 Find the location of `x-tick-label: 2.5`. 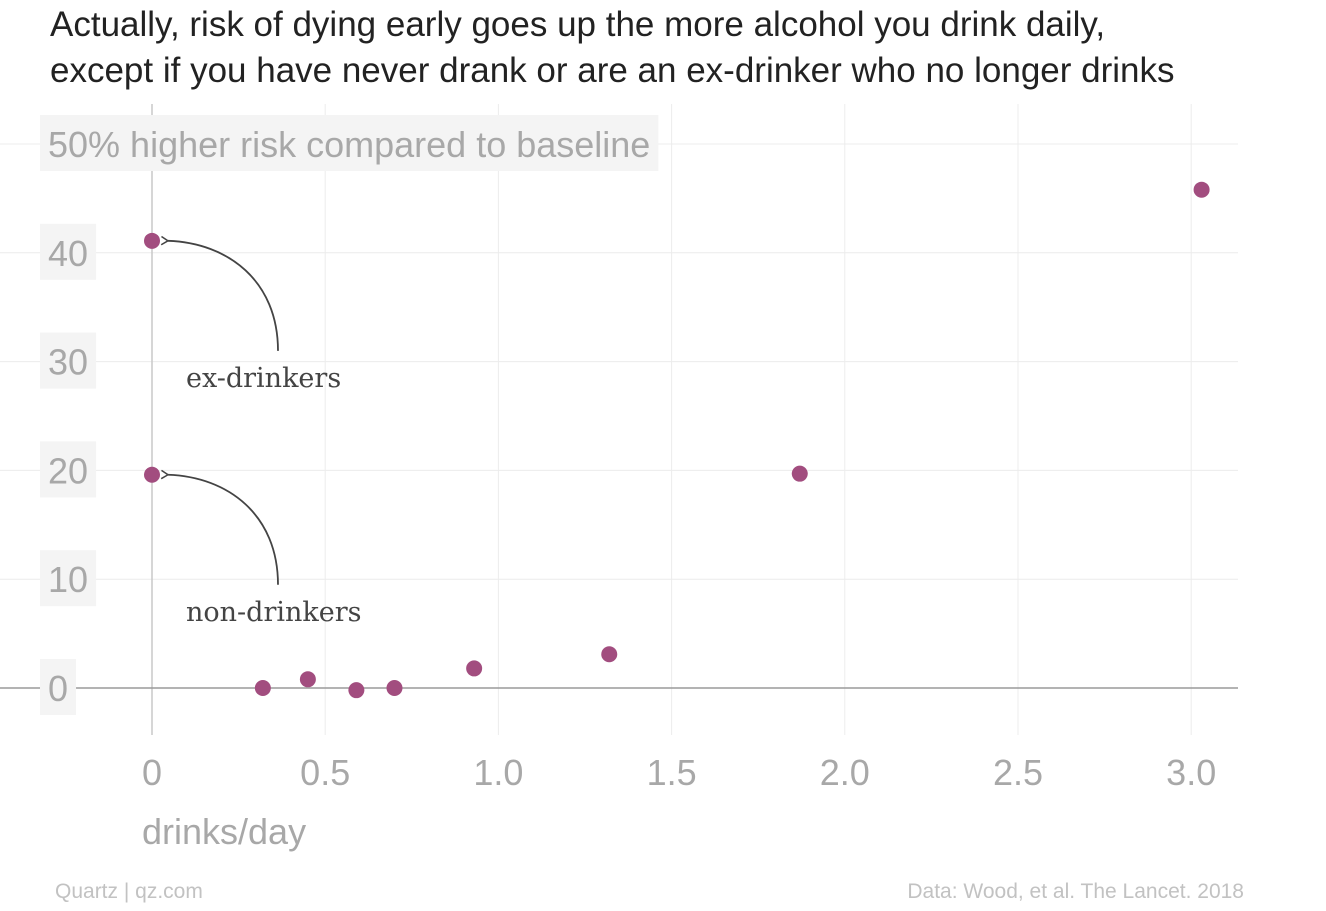

x-tick-label: 2.5 is located at coordinates (1018, 772).